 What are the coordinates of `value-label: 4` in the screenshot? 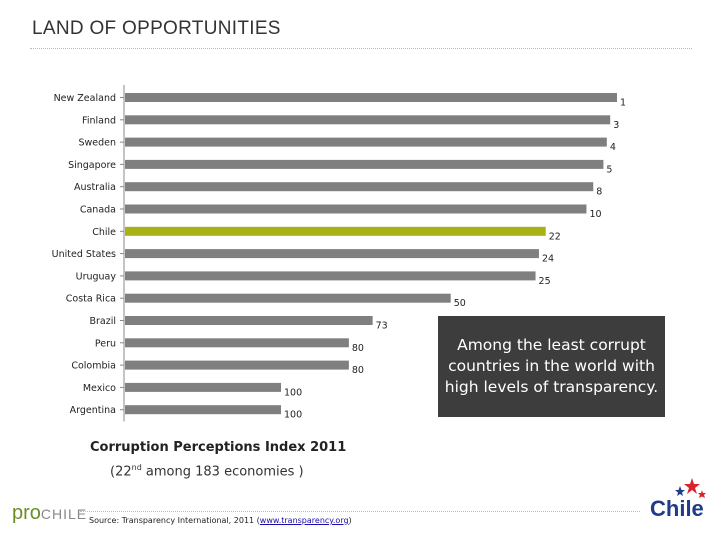 It's located at (613, 147).